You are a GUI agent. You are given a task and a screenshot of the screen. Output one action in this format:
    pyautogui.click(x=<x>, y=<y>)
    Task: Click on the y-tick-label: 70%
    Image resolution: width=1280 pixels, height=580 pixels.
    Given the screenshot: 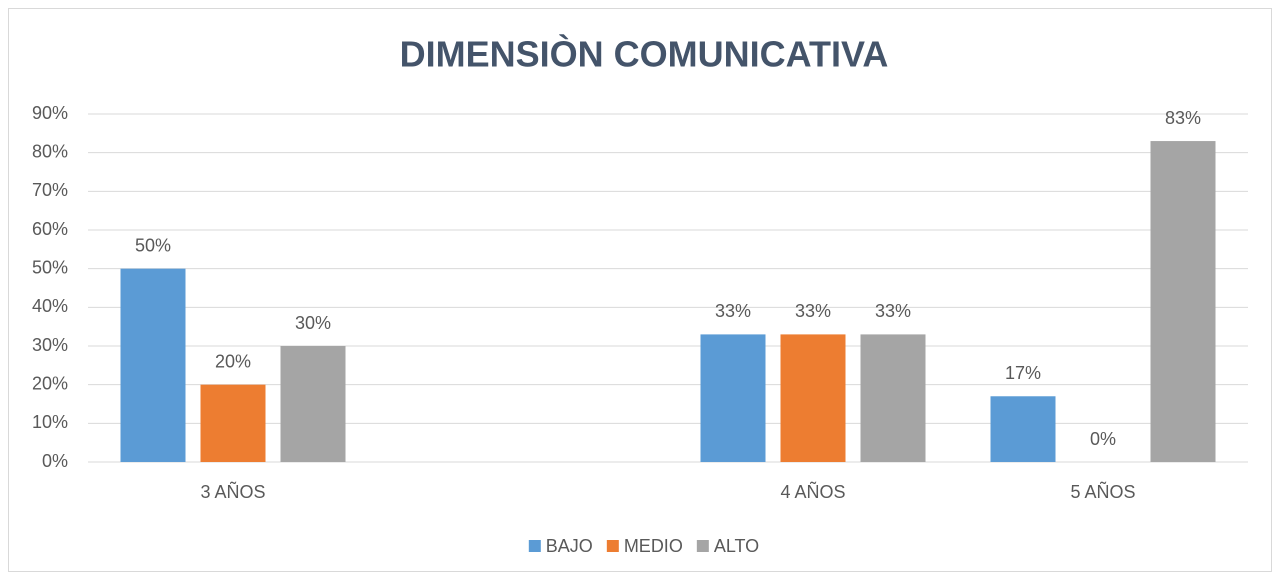 What is the action you would take?
    pyautogui.click(x=50, y=190)
    